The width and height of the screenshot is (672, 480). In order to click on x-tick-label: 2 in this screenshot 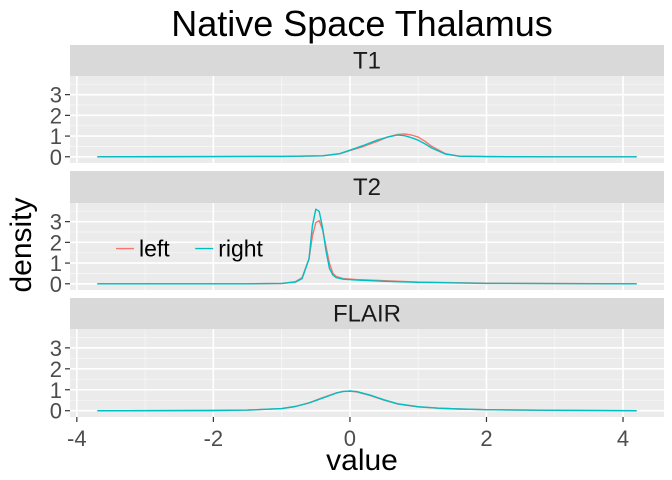, I will do `click(486, 438)`.